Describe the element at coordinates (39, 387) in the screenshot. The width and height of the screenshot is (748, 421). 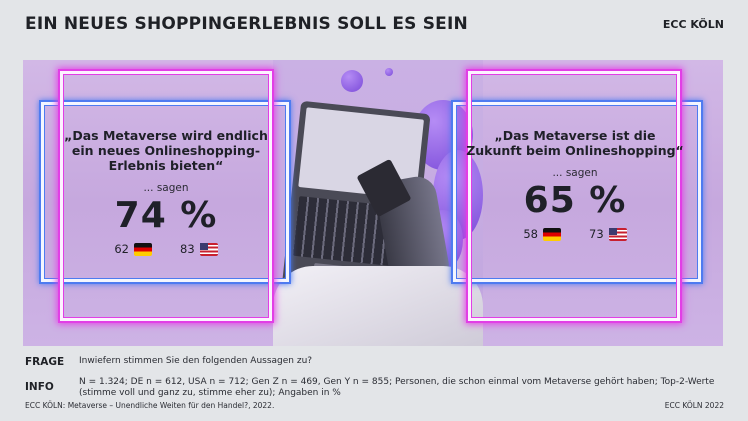
I see `info-label: INFO` at that location.